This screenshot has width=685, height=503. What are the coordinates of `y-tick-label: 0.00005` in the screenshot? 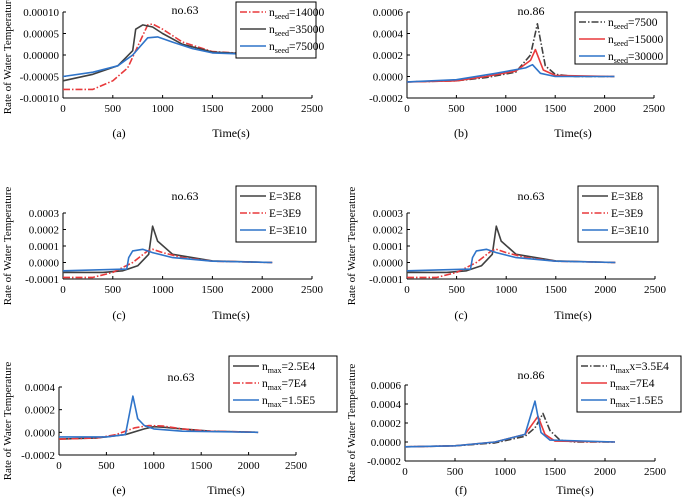 It's located at (41, 35).